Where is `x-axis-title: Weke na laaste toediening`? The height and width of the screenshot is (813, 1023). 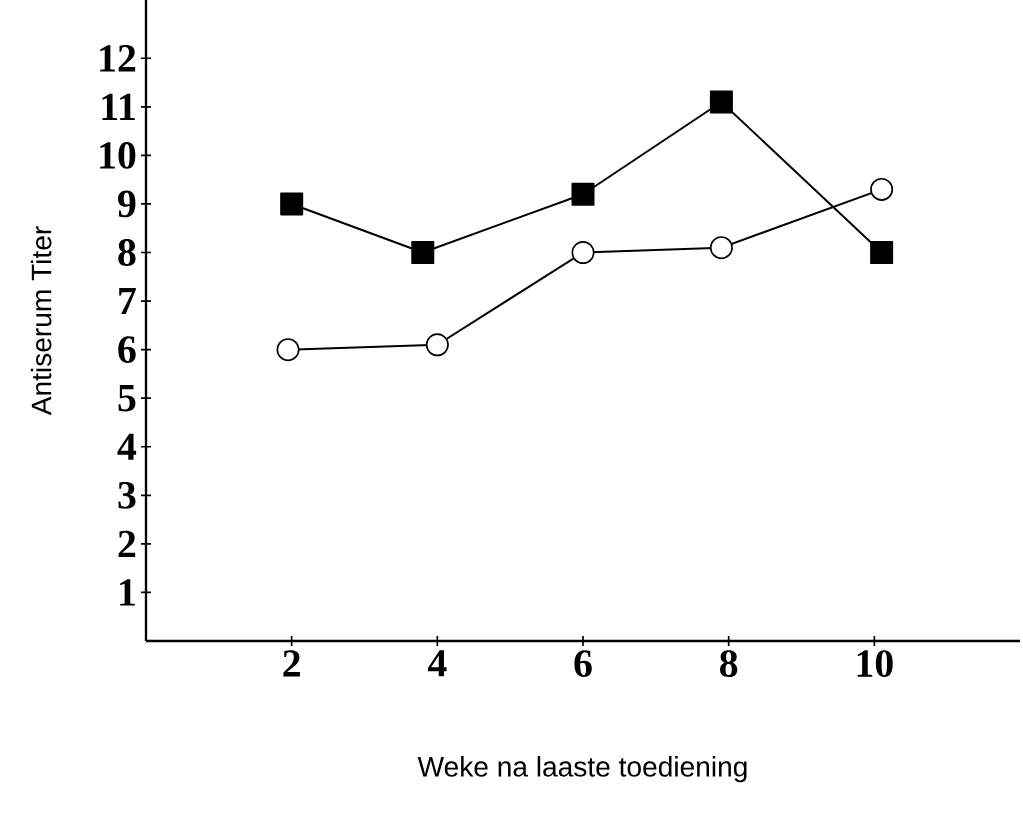
x-axis-title: Weke na laaste toediening is located at coordinates (582, 769).